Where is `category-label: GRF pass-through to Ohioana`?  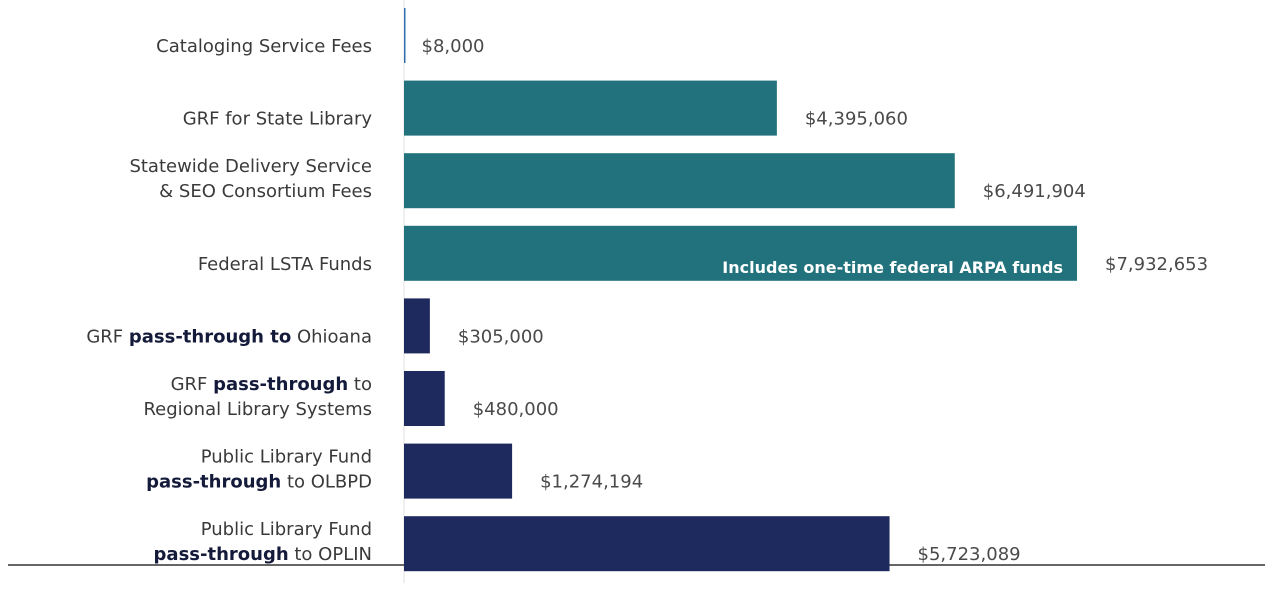 category-label: GRF pass-through to Ohioana is located at coordinates (229, 336).